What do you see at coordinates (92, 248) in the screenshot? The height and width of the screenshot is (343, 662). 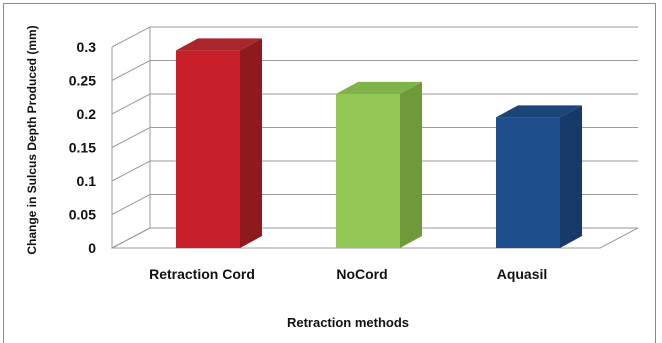 I see `y-tick-label: 0` at bounding box center [92, 248].